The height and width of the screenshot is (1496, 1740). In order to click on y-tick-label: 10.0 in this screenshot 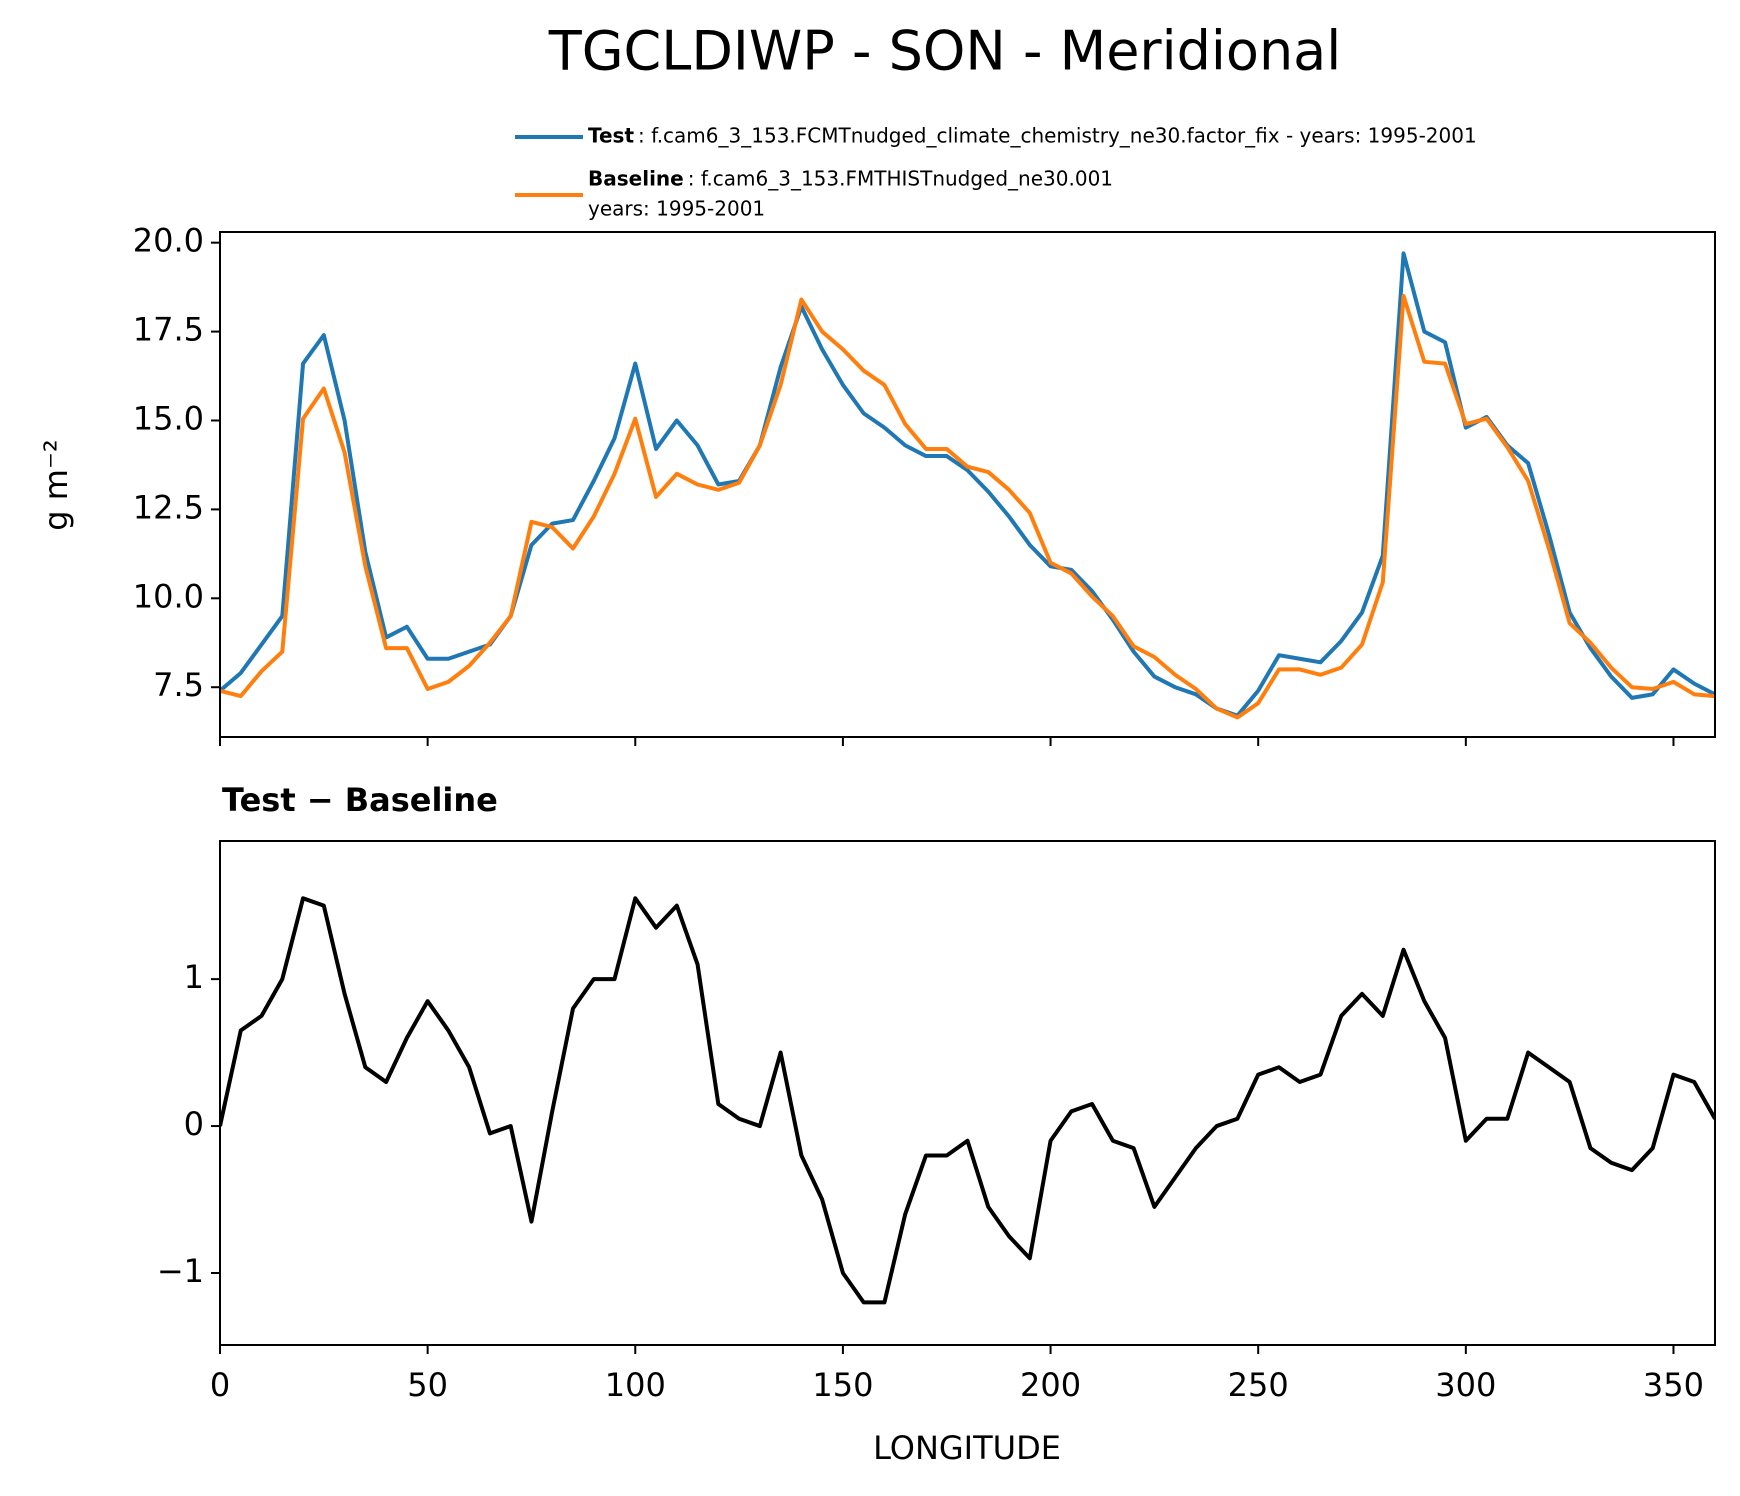, I will do `click(168, 596)`.